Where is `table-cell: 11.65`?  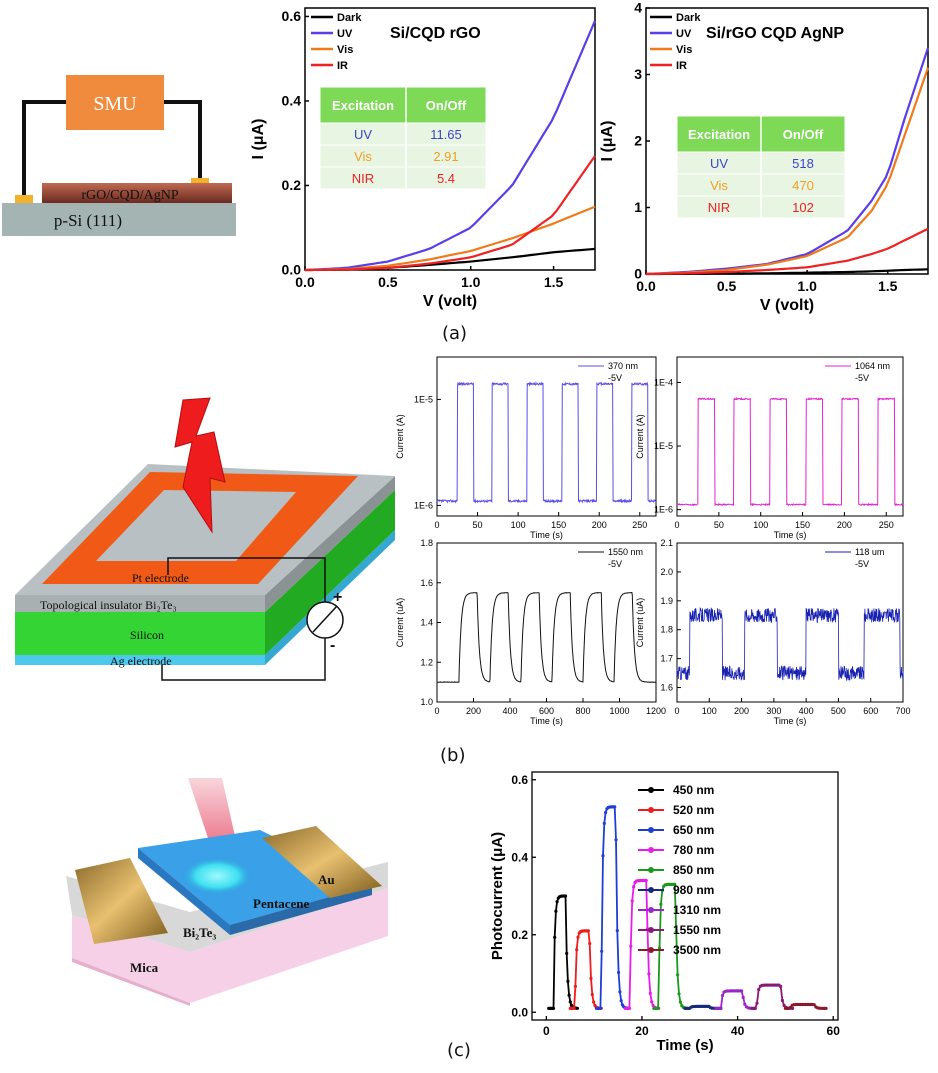 table-cell: 11.65 is located at coordinates (446, 134).